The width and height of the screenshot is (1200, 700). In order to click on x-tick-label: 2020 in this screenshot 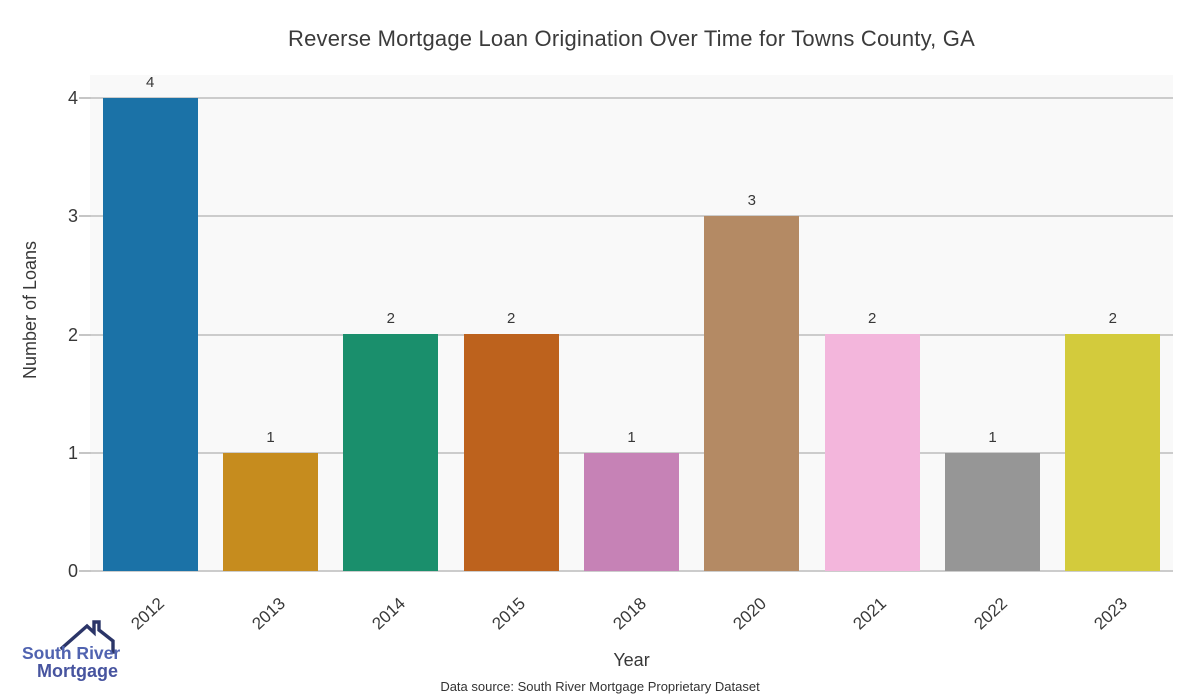, I will do `click(749, 613)`.